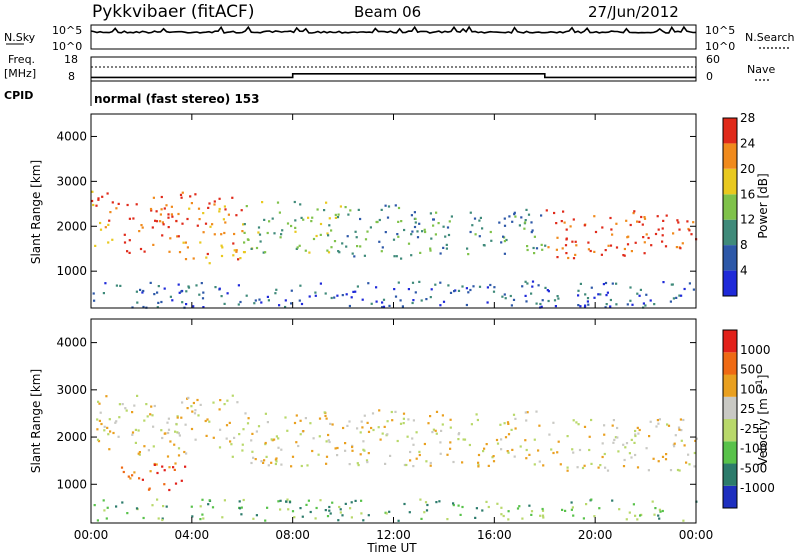  I want to click on y-tick-label: 4000, so click(71, 136).